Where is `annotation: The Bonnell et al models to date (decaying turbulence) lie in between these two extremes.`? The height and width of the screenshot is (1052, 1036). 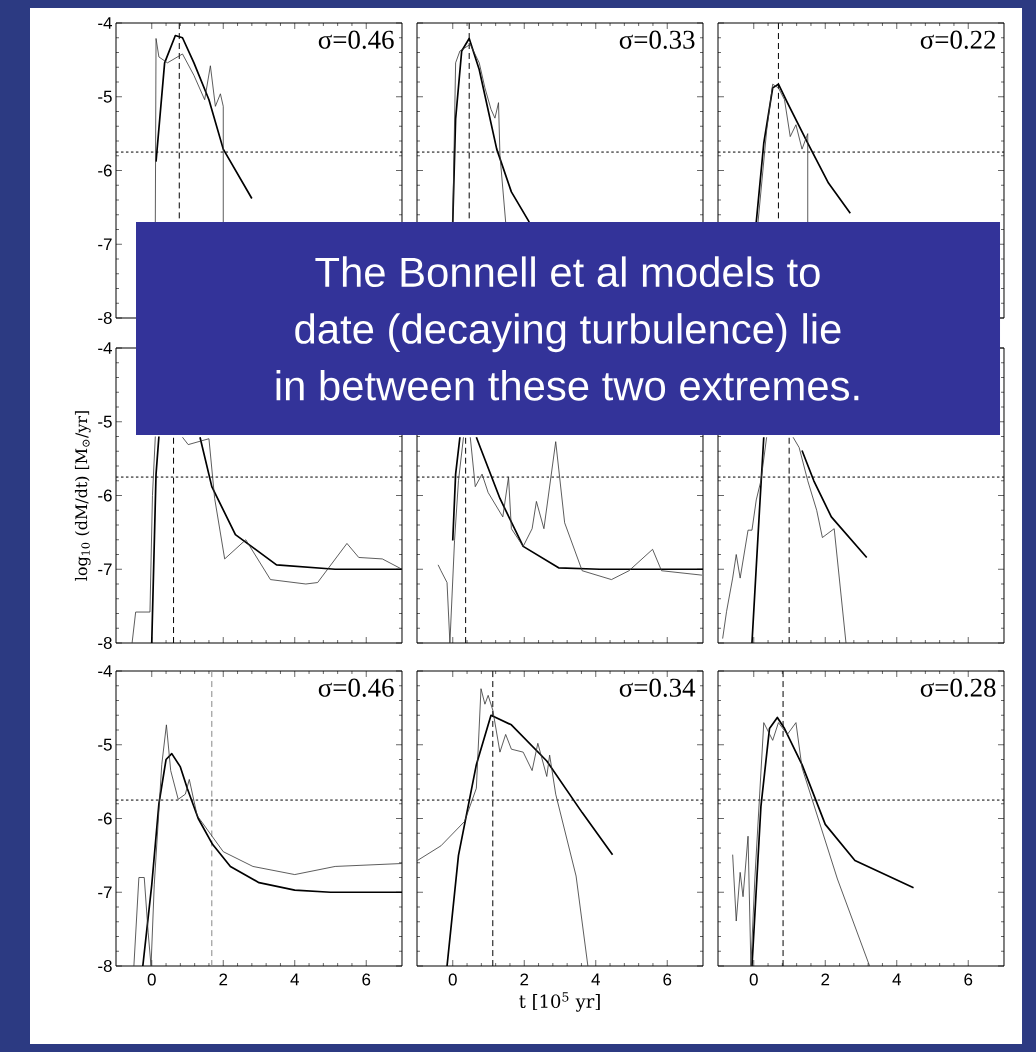 annotation: The Bonnell et al models to date (decaying turbulence) lie in between these two extremes. is located at coordinates (567, 328).